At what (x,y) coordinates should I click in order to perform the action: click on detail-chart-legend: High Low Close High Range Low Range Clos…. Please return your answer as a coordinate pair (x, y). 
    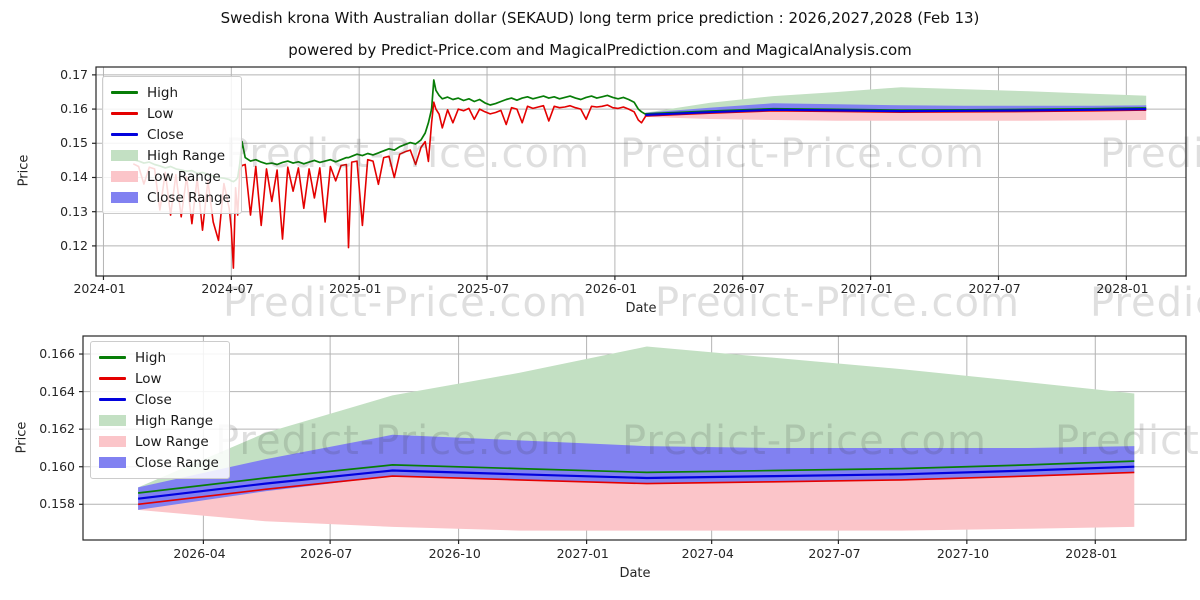
    Looking at the image, I should click on (160, 410).